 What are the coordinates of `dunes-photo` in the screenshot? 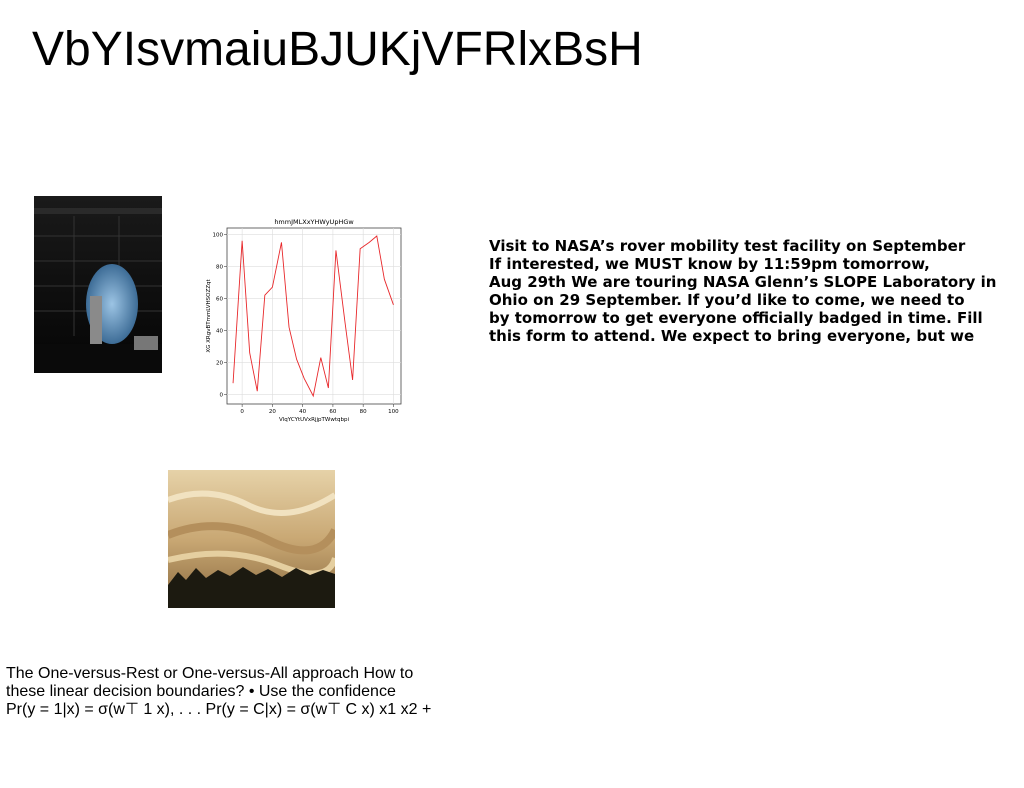 It's located at (251, 539).